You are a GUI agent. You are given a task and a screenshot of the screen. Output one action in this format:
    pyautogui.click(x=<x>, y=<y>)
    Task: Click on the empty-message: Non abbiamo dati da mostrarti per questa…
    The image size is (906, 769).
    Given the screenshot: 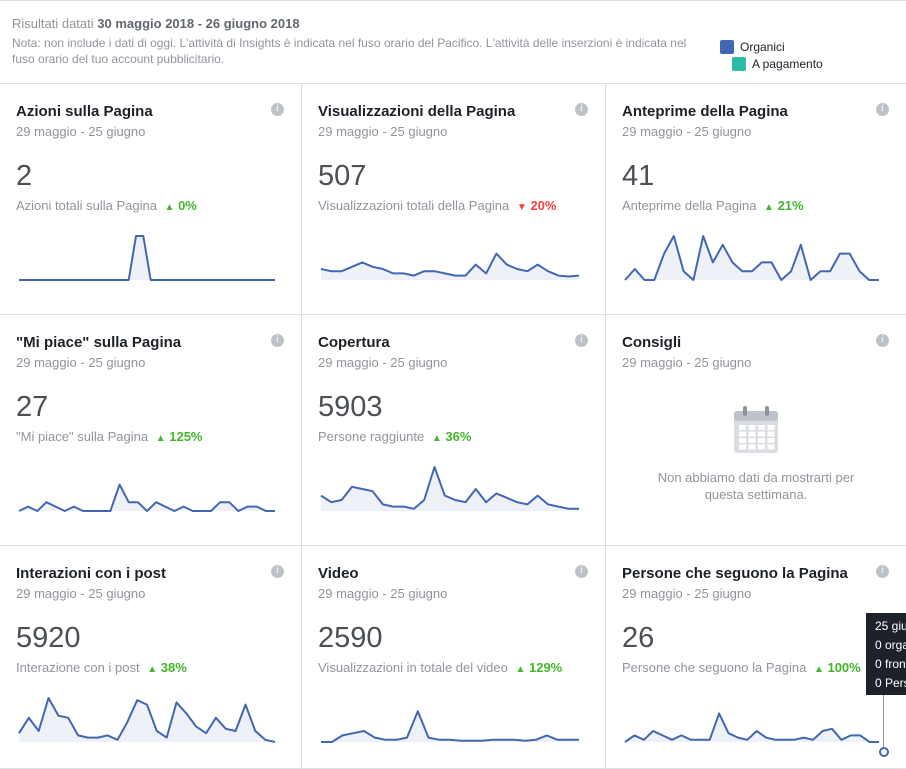 What is the action you would take?
    pyautogui.click(x=756, y=486)
    